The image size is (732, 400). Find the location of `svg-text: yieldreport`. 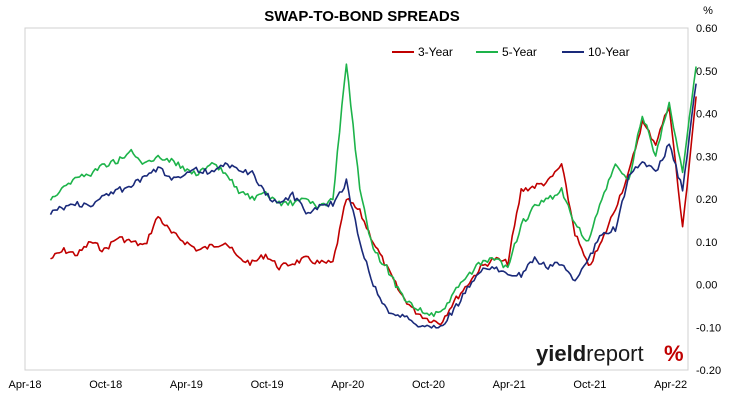

svg-text: yieldreport is located at coordinates (590, 353).